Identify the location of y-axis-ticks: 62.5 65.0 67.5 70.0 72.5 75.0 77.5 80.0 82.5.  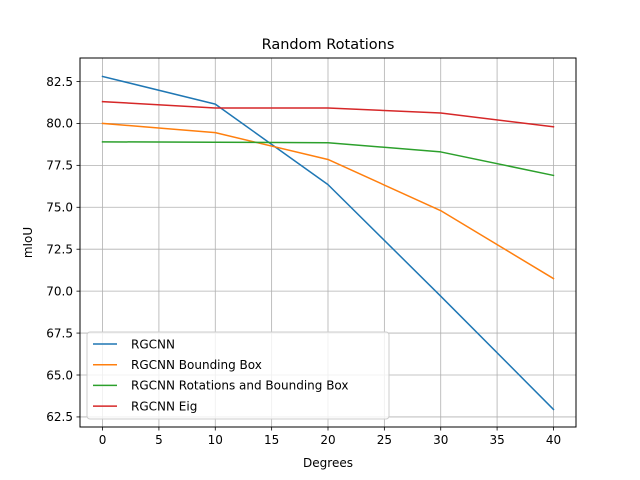
(63, 249).